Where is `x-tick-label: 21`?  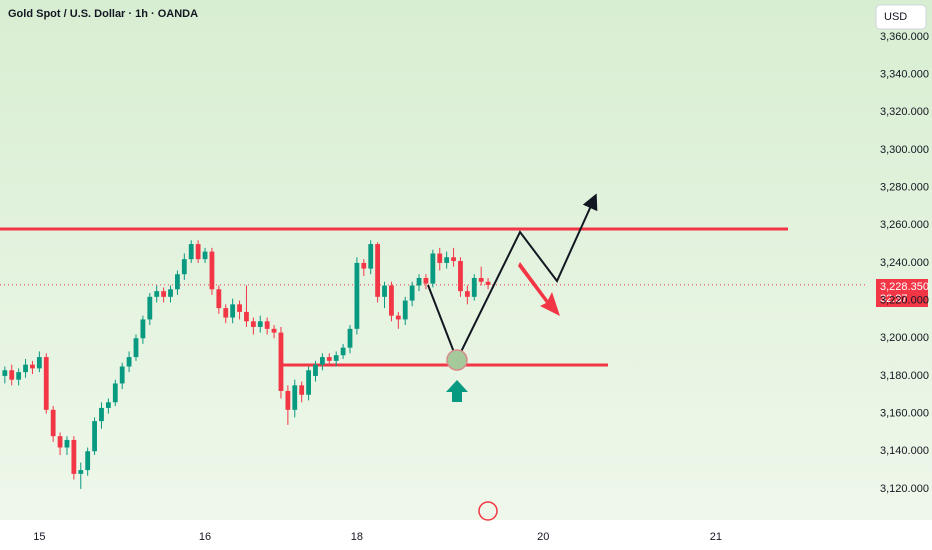 x-tick-label: 21 is located at coordinates (716, 537).